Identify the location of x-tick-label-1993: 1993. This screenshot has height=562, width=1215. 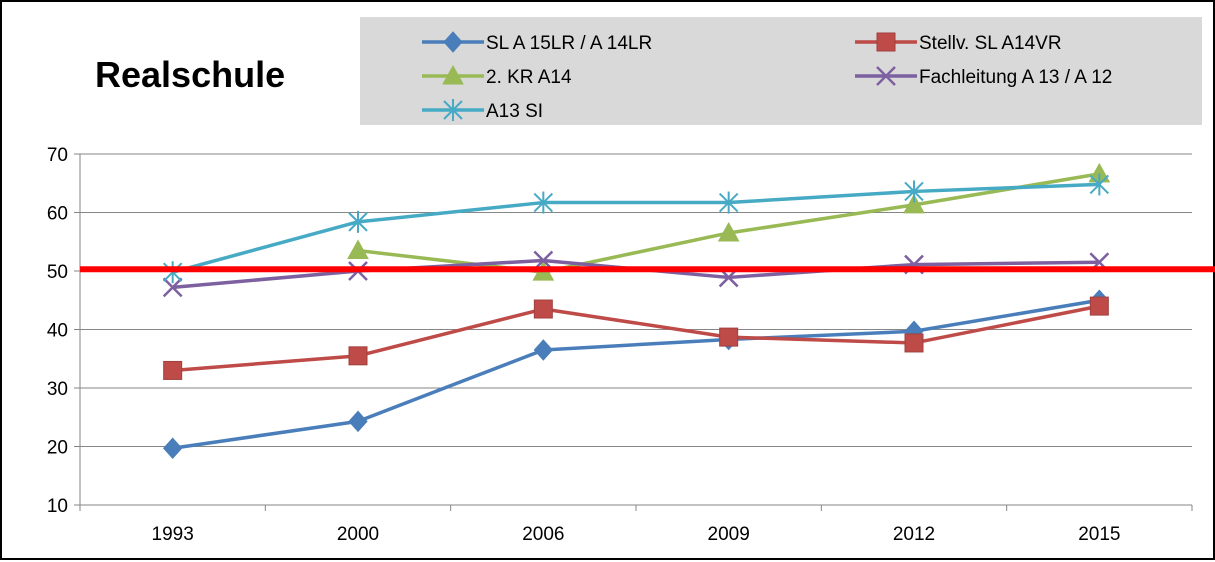
(173, 534).